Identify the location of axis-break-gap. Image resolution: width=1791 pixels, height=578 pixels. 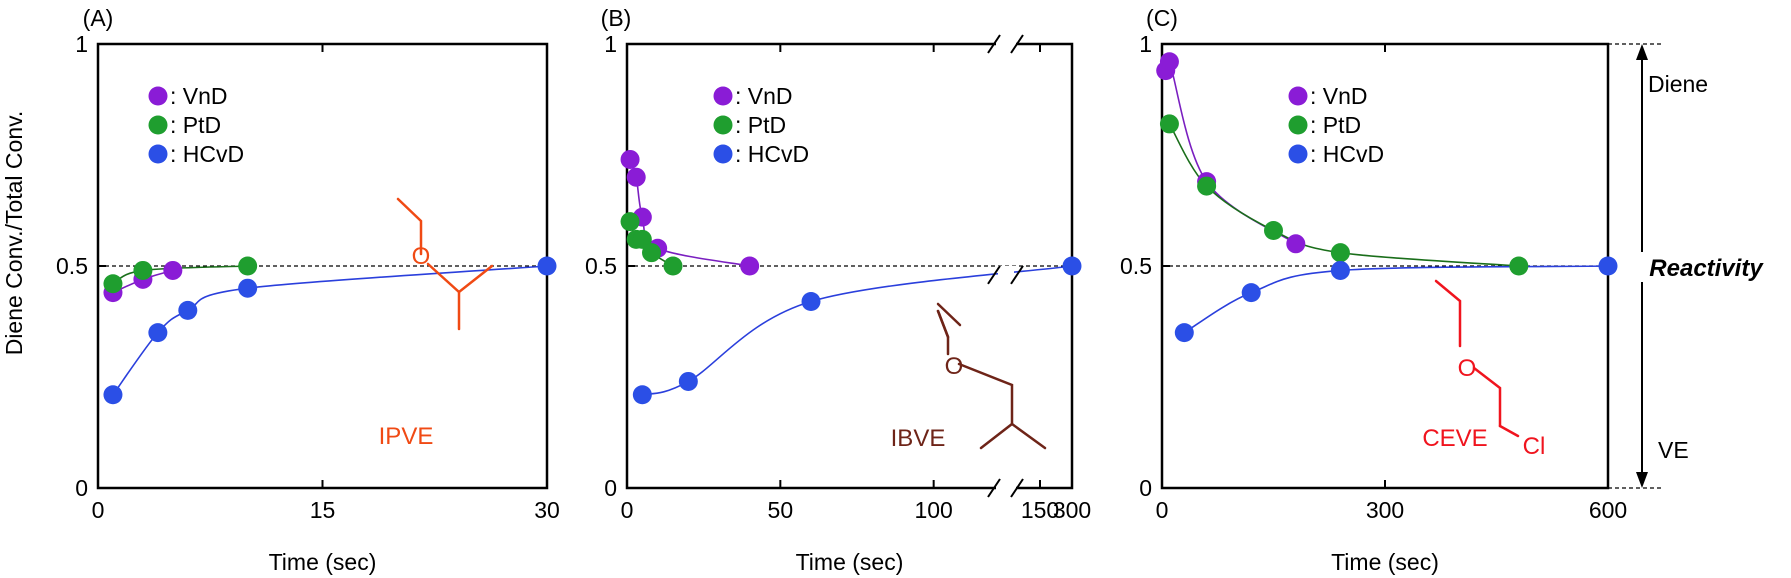
(1006, 44).